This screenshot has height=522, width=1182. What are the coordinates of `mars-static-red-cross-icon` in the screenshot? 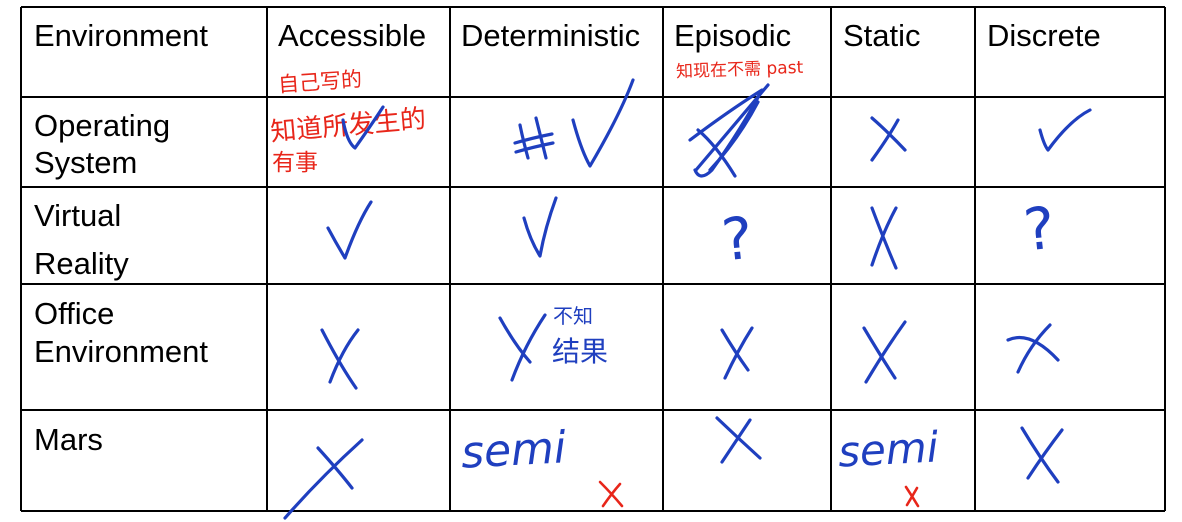 It's located at (912, 496).